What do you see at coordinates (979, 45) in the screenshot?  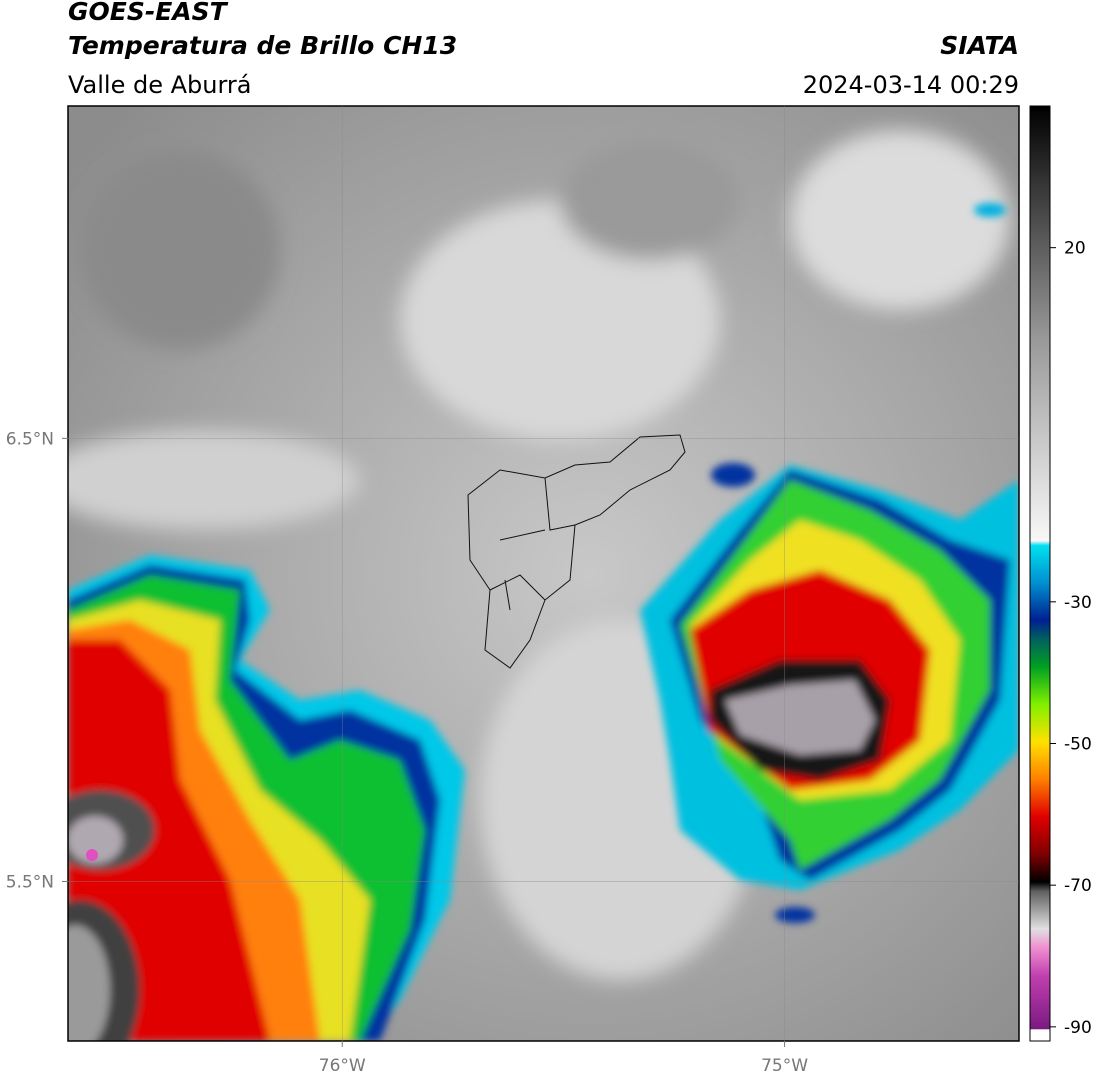 I see `source: SIATA` at bounding box center [979, 45].